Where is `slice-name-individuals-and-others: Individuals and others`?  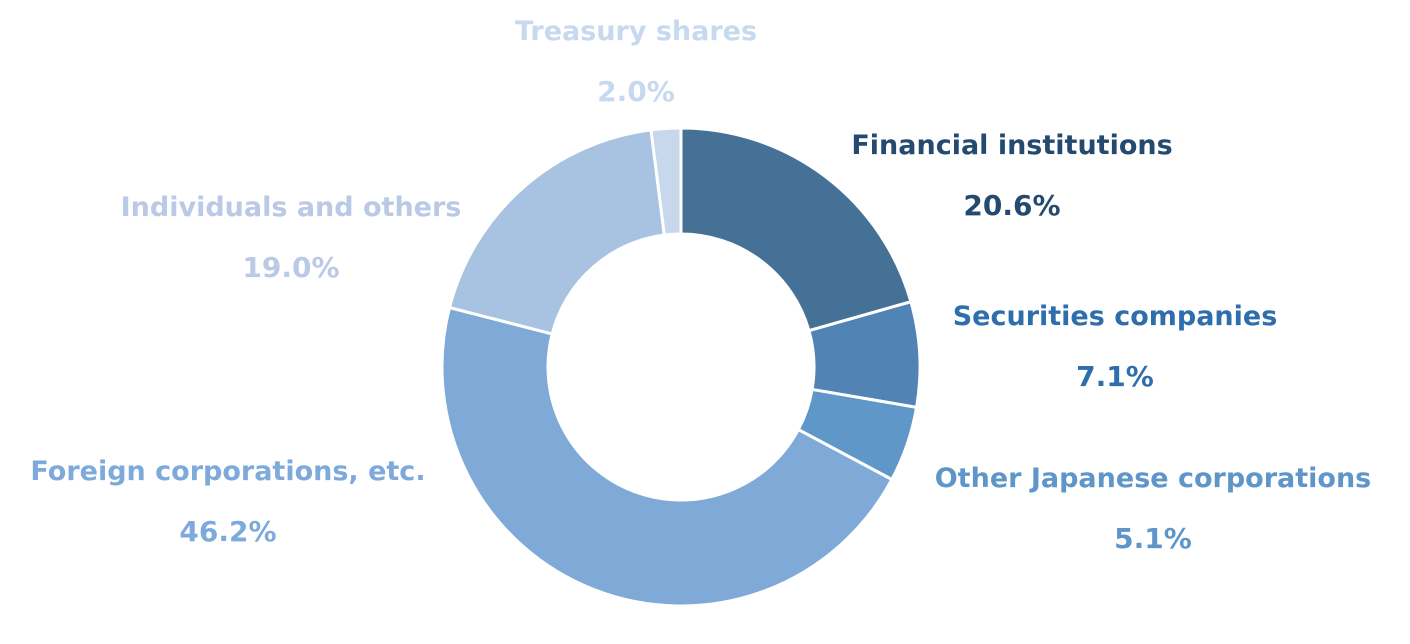 slice-name-individuals-and-others: Individuals and others is located at coordinates (291, 207).